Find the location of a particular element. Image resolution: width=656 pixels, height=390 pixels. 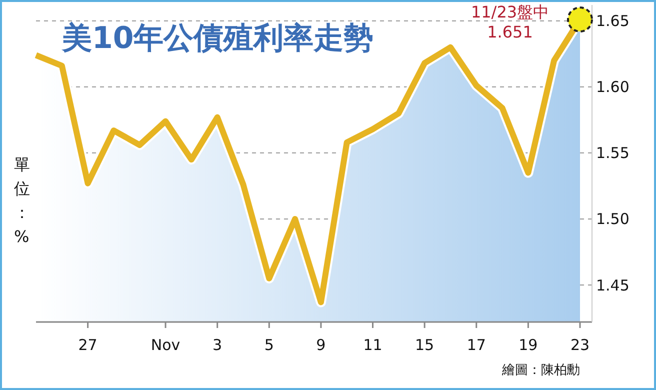

x-tick-label: 19 is located at coordinates (528, 345).